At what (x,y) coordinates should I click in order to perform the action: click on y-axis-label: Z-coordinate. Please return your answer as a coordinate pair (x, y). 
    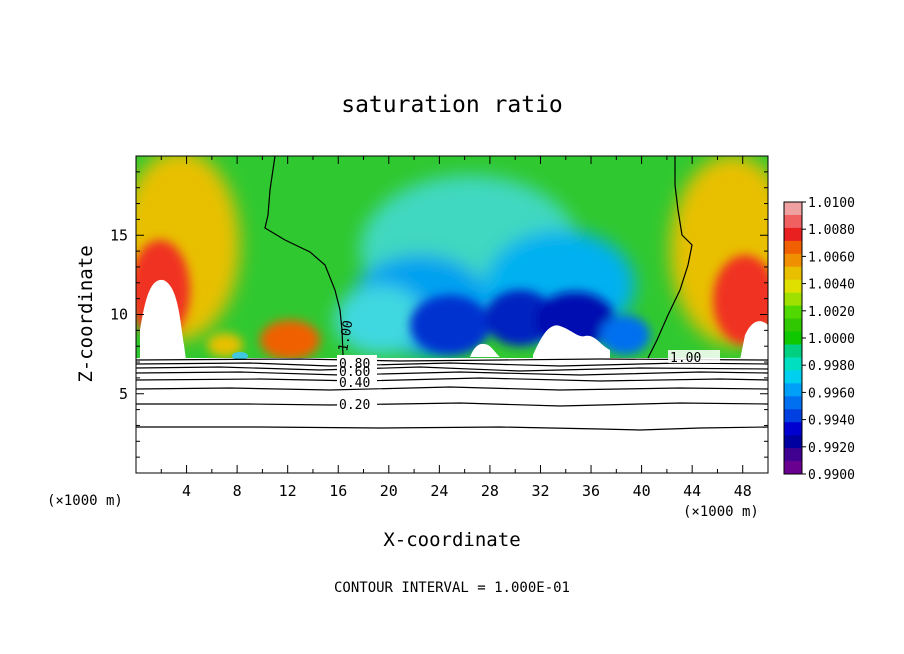
    Looking at the image, I should click on (86, 313).